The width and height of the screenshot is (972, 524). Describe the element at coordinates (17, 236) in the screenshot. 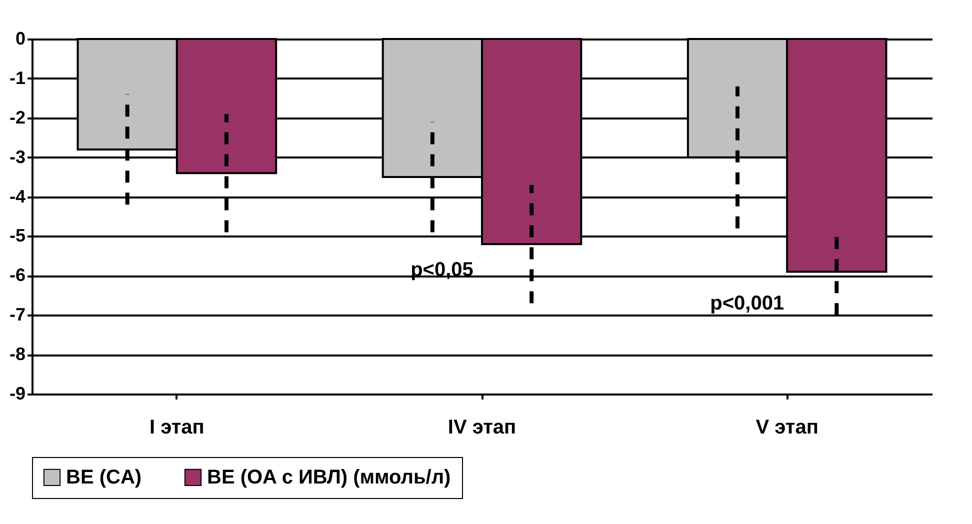

I see `y-tick-label: -5` at that location.